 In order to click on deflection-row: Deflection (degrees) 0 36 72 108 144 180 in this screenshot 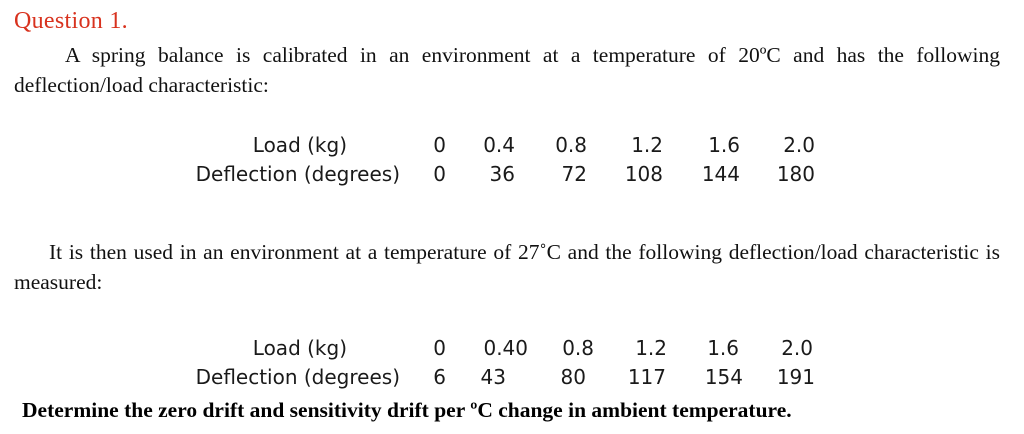, I will do `click(512, 174)`.